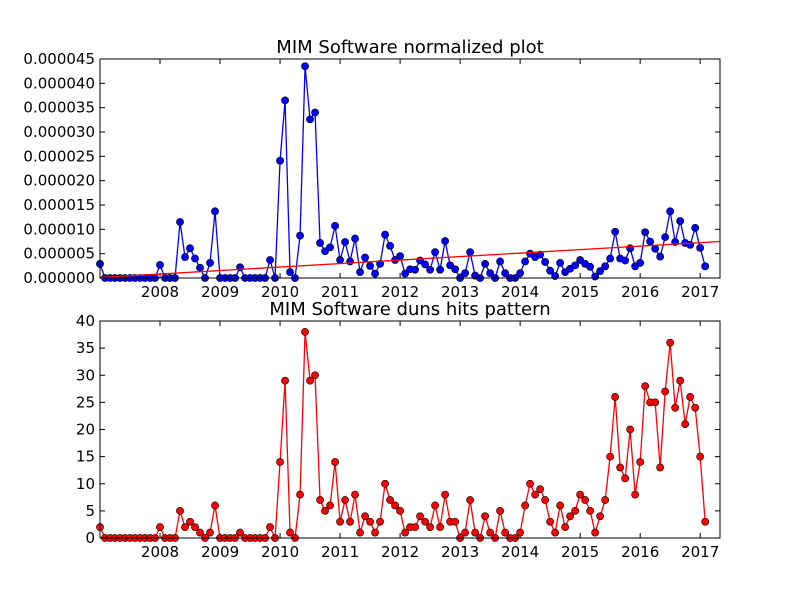 The width and height of the screenshot is (800, 600). I want to click on y-tick-label: 0.000035, so click(59, 108).